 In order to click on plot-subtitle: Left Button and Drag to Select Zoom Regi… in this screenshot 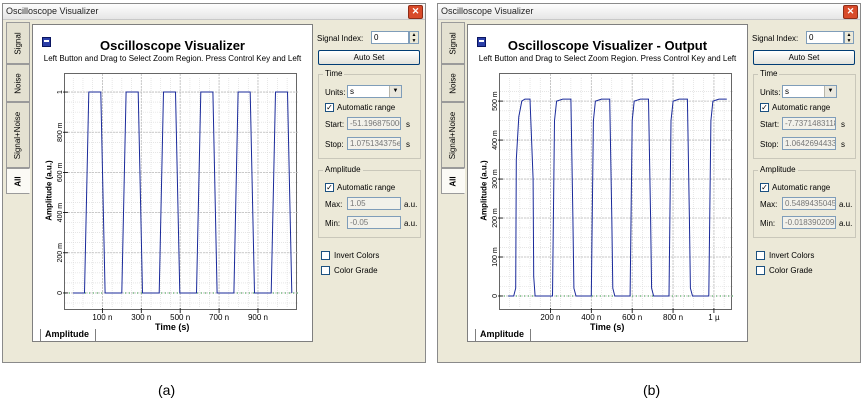, I will do `click(607, 58)`.